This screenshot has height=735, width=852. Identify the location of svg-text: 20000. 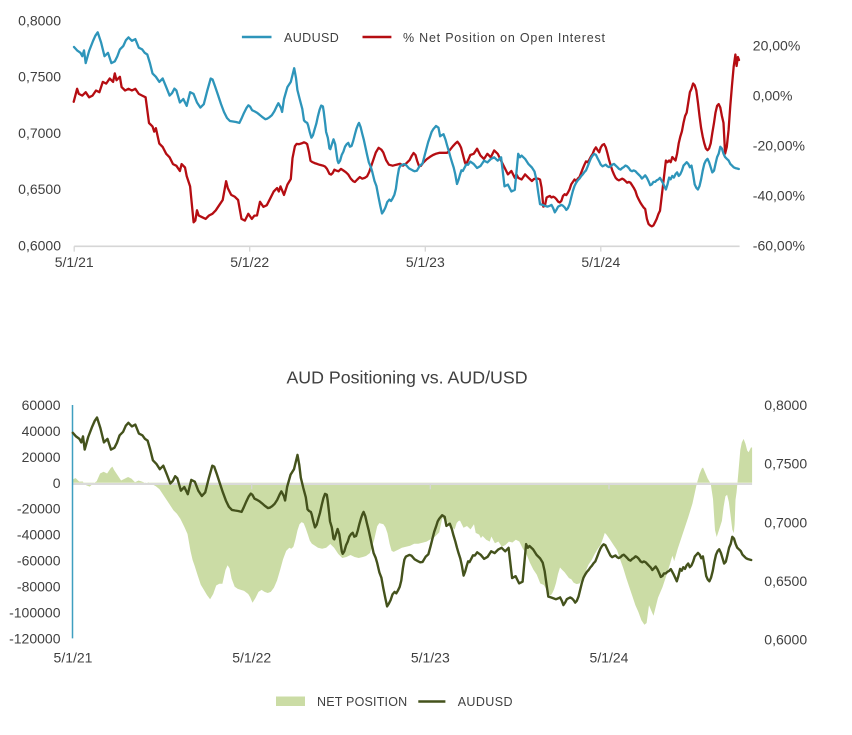
(41, 457).